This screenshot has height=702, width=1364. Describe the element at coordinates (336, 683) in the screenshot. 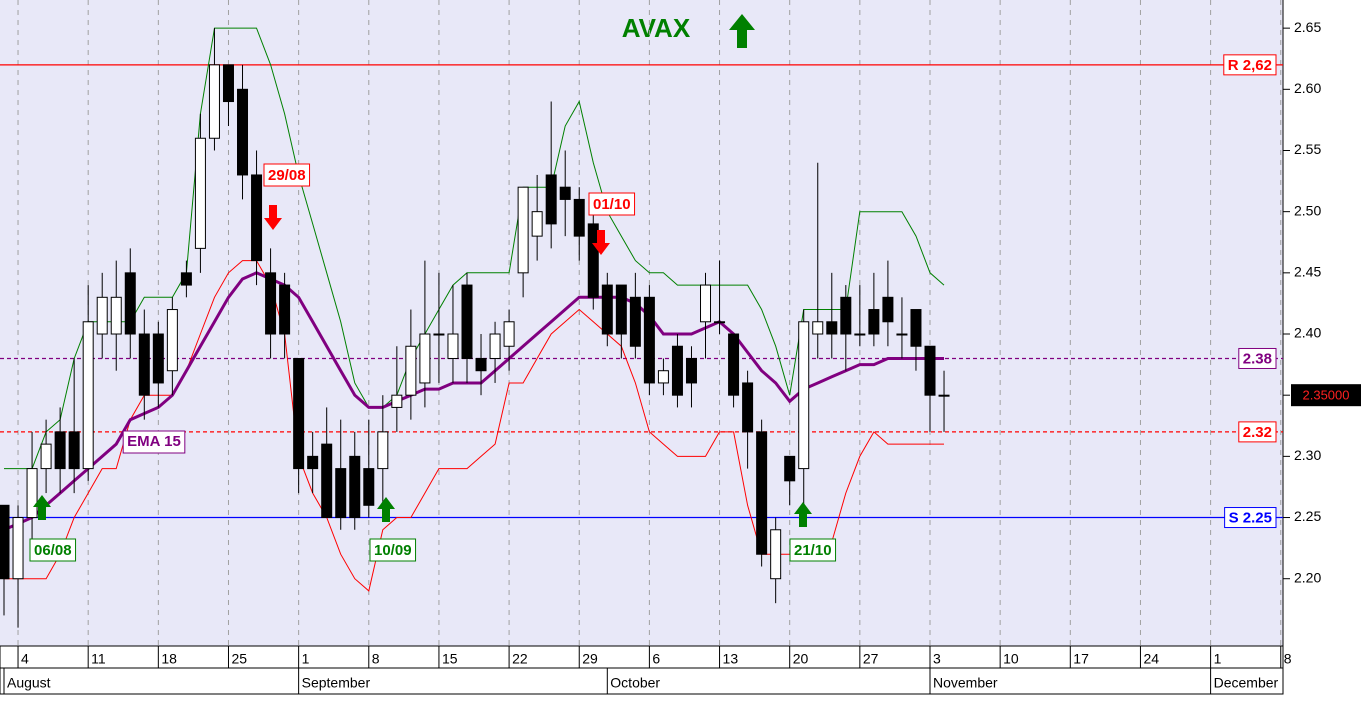

I see `month-label: September` at that location.